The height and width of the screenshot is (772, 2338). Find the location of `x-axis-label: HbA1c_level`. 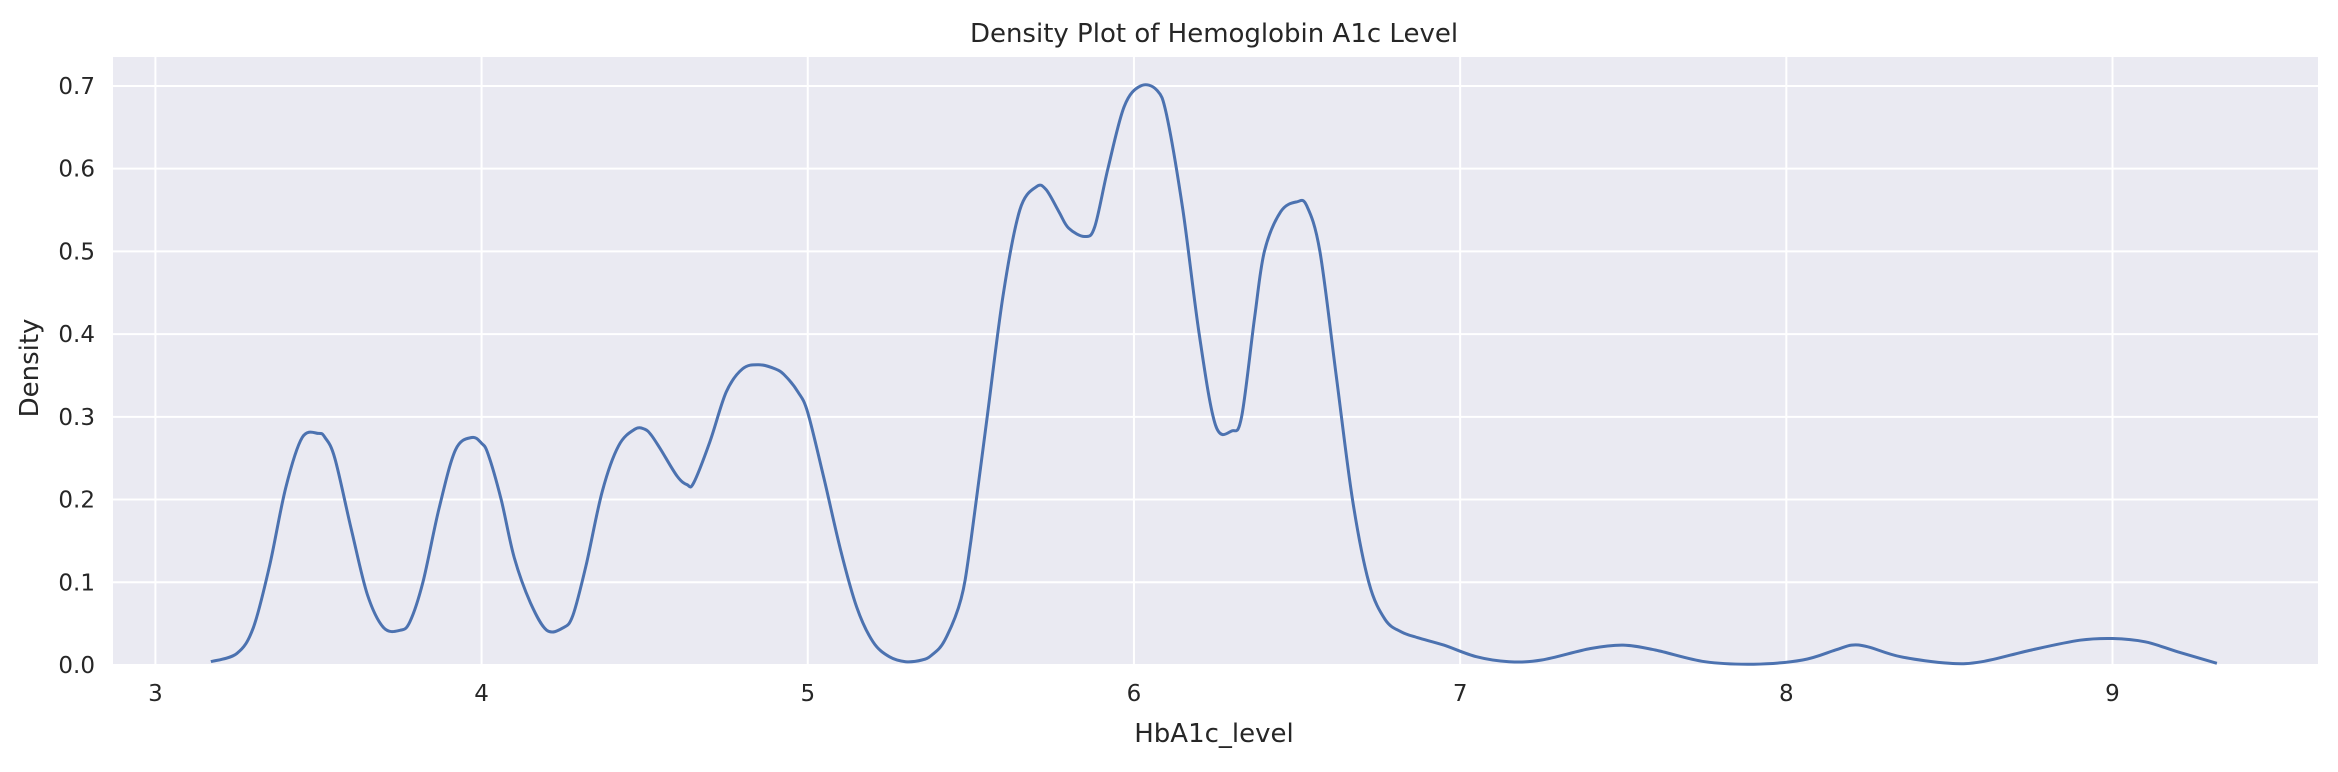

x-axis-label: HbA1c_level is located at coordinates (1214, 734).